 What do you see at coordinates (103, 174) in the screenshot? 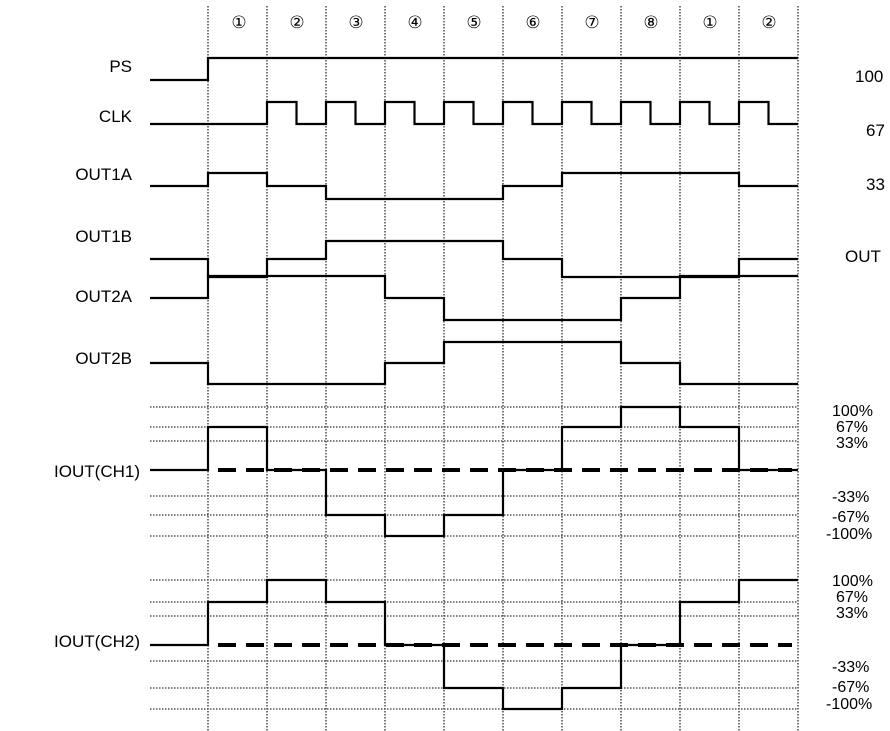
I see `signal-label-out1a: OUT1A` at bounding box center [103, 174].